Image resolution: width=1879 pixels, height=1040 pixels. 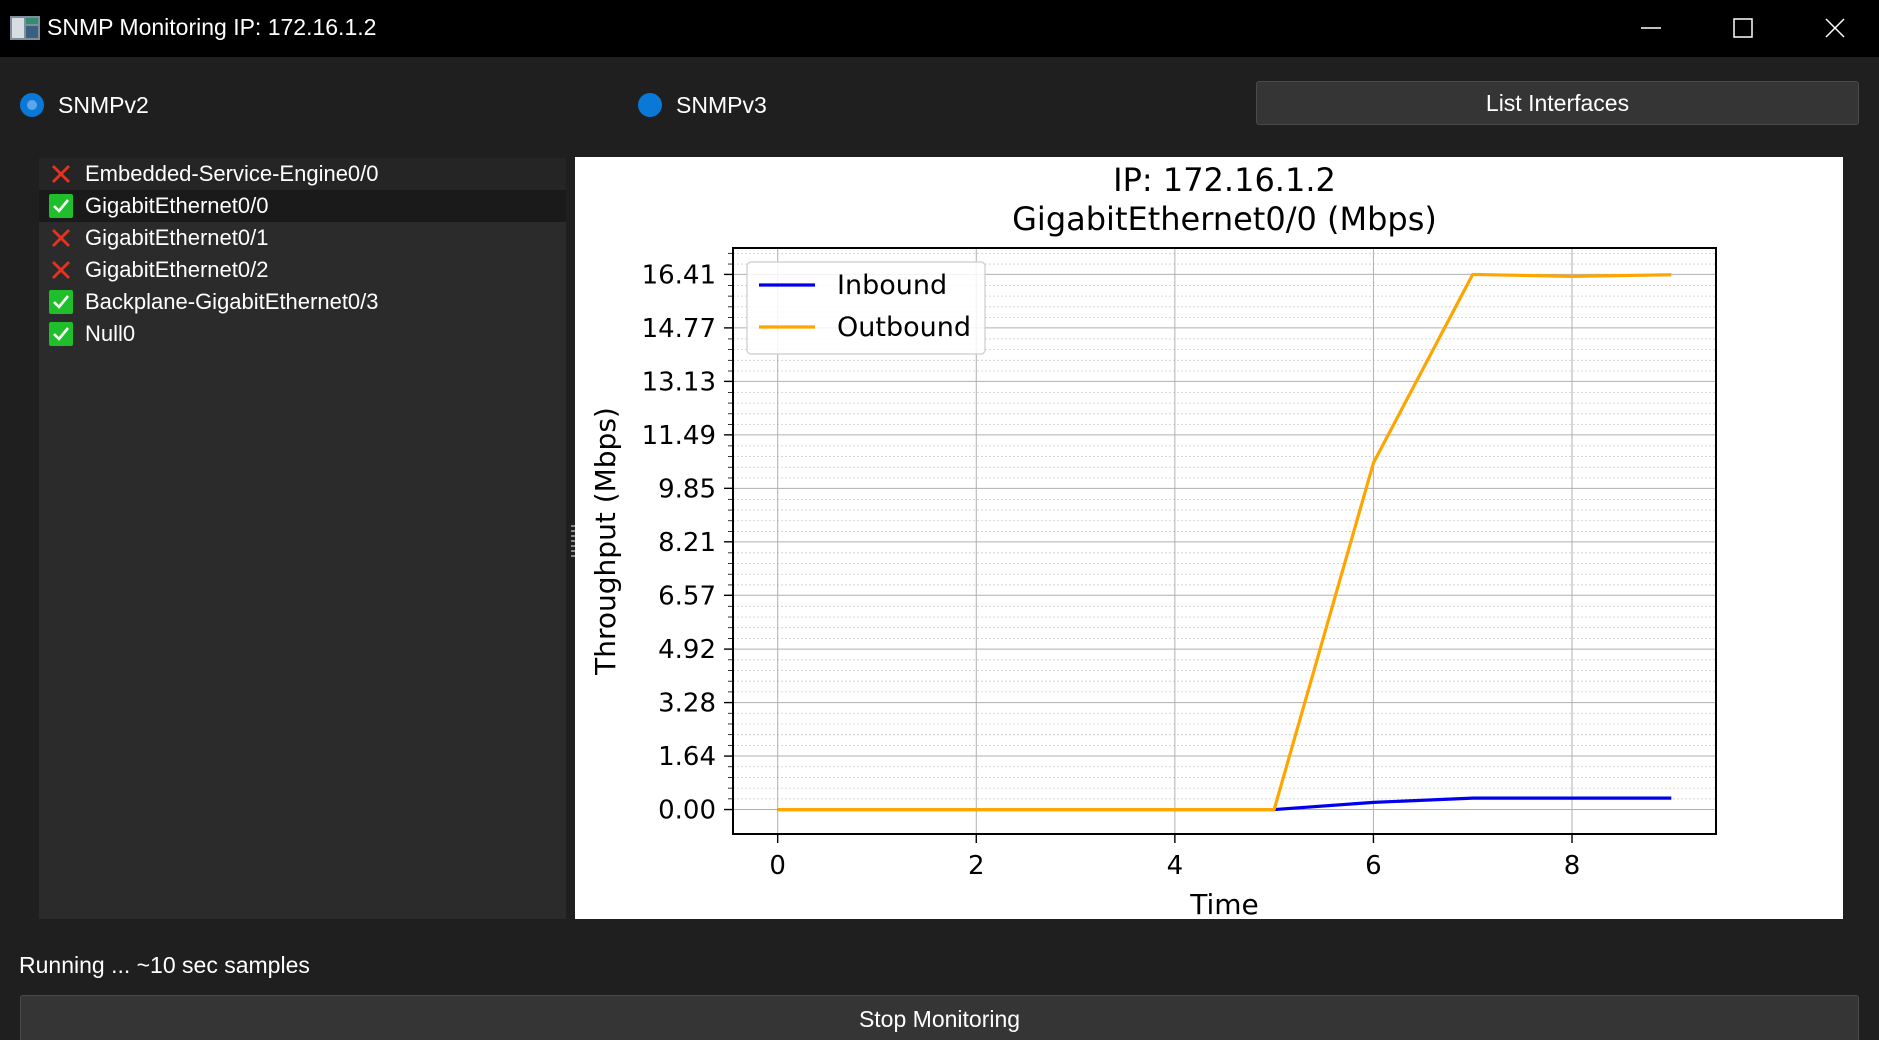 What do you see at coordinates (1224, 180) in the screenshot?
I see `chart-title: IP: 172.16.1.2` at bounding box center [1224, 180].